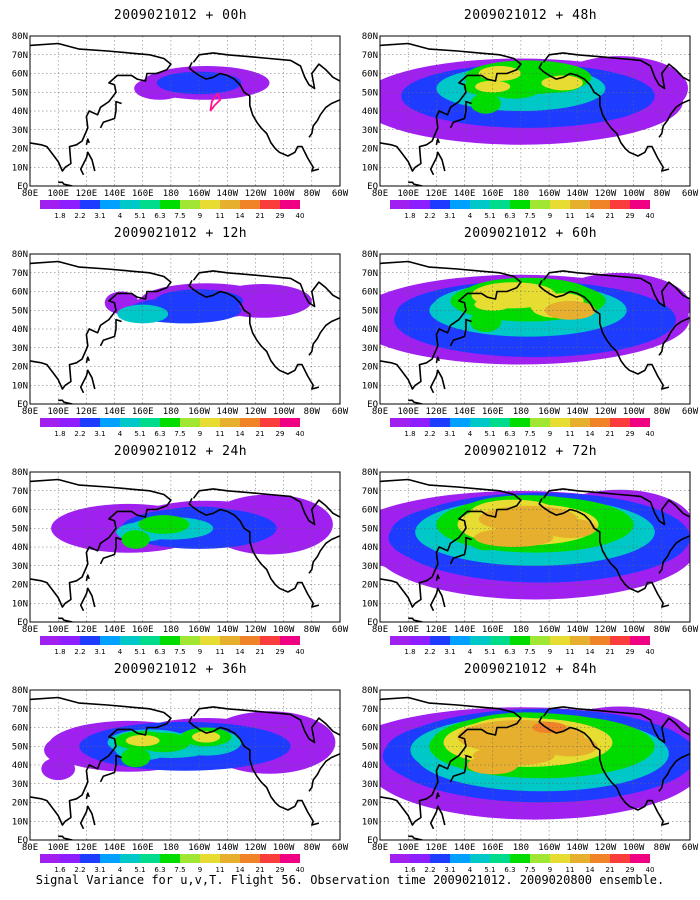 The image size is (700, 900). What do you see at coordinates (662, 848) in the screenshot?
I see `x-tick-label: 80W` at bounding box center [662, 848].